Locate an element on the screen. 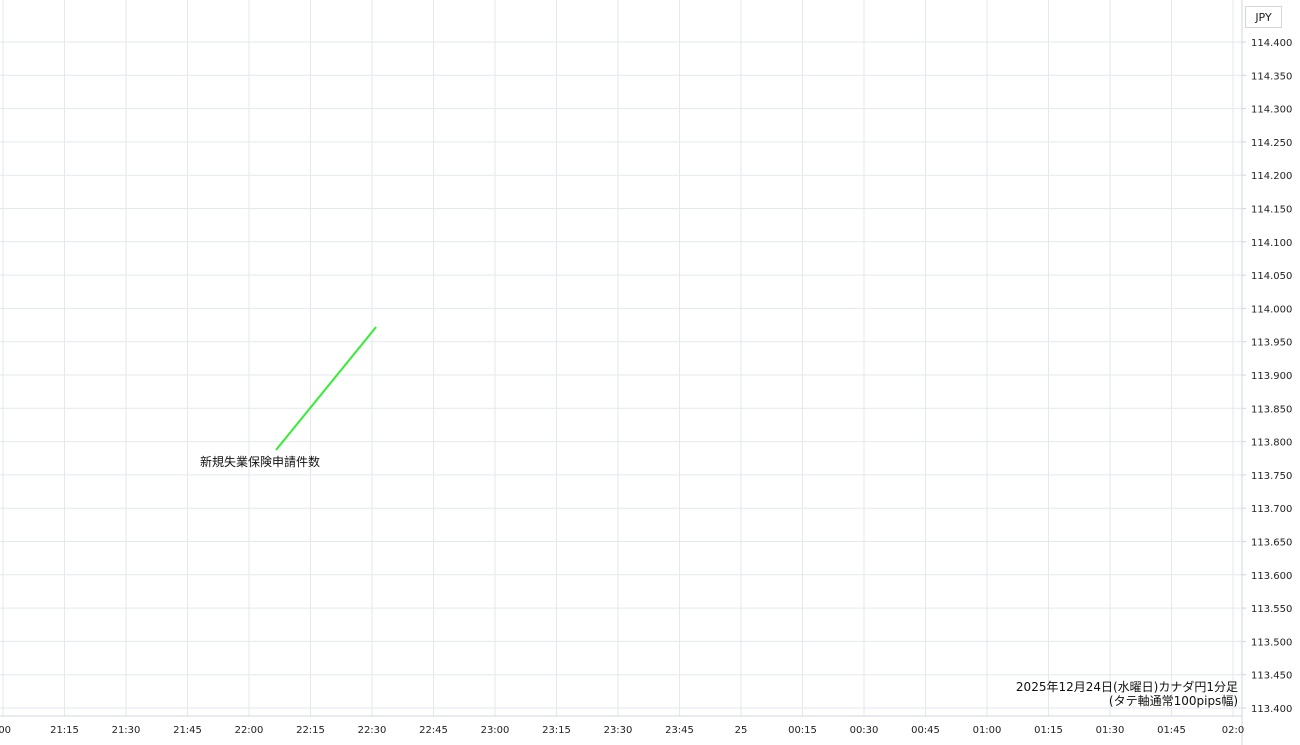 Image resolution: width=1300 pixels, height=745 pixels. y-tick-label: 114.100 is located at coordinates (1271, 243).